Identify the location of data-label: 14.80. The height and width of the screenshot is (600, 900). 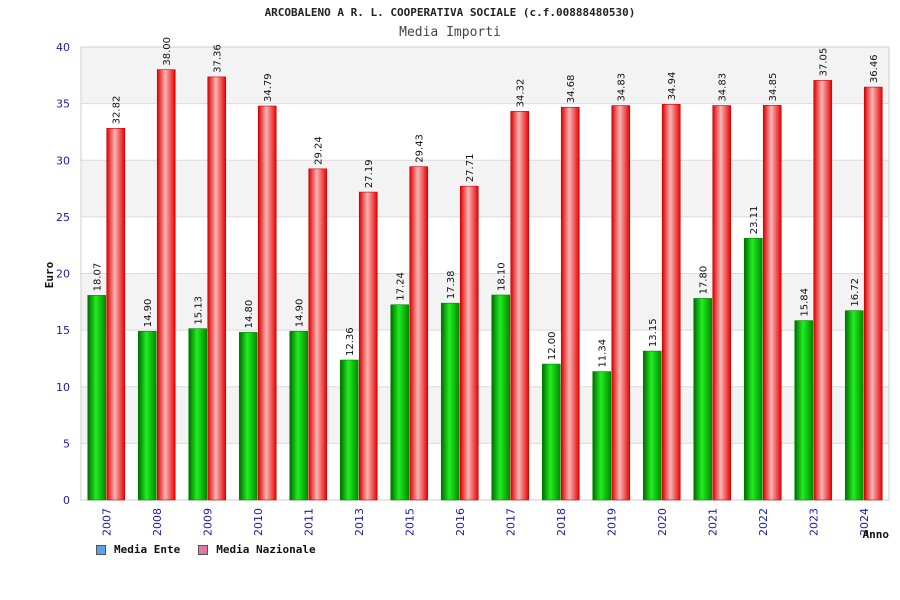
(249, 314).